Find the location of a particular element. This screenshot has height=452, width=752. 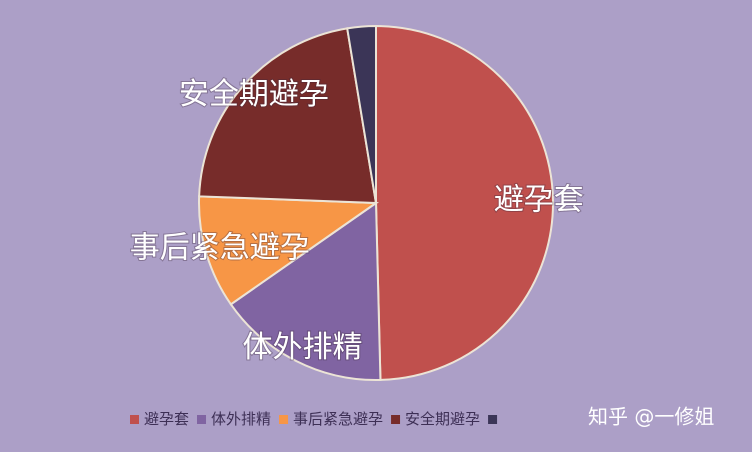

legend: 避孕套 体外排精 事后紧急避孕 安全期避孕 is located at coordinates (314, 419).